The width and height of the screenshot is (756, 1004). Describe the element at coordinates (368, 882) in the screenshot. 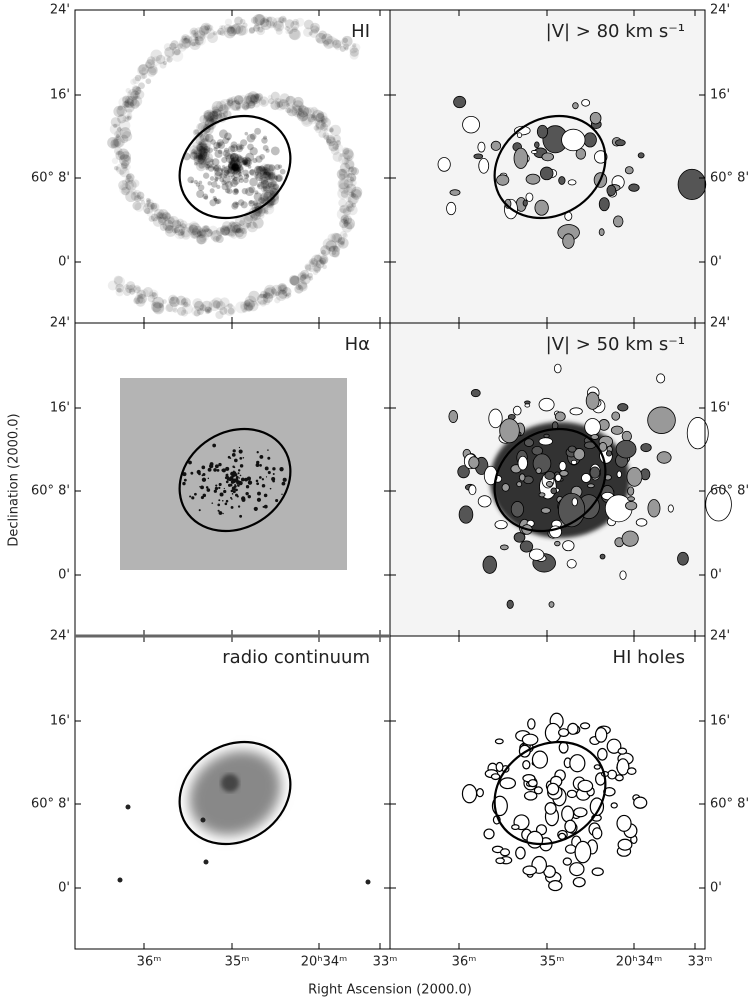

I see `point-source` at that location.